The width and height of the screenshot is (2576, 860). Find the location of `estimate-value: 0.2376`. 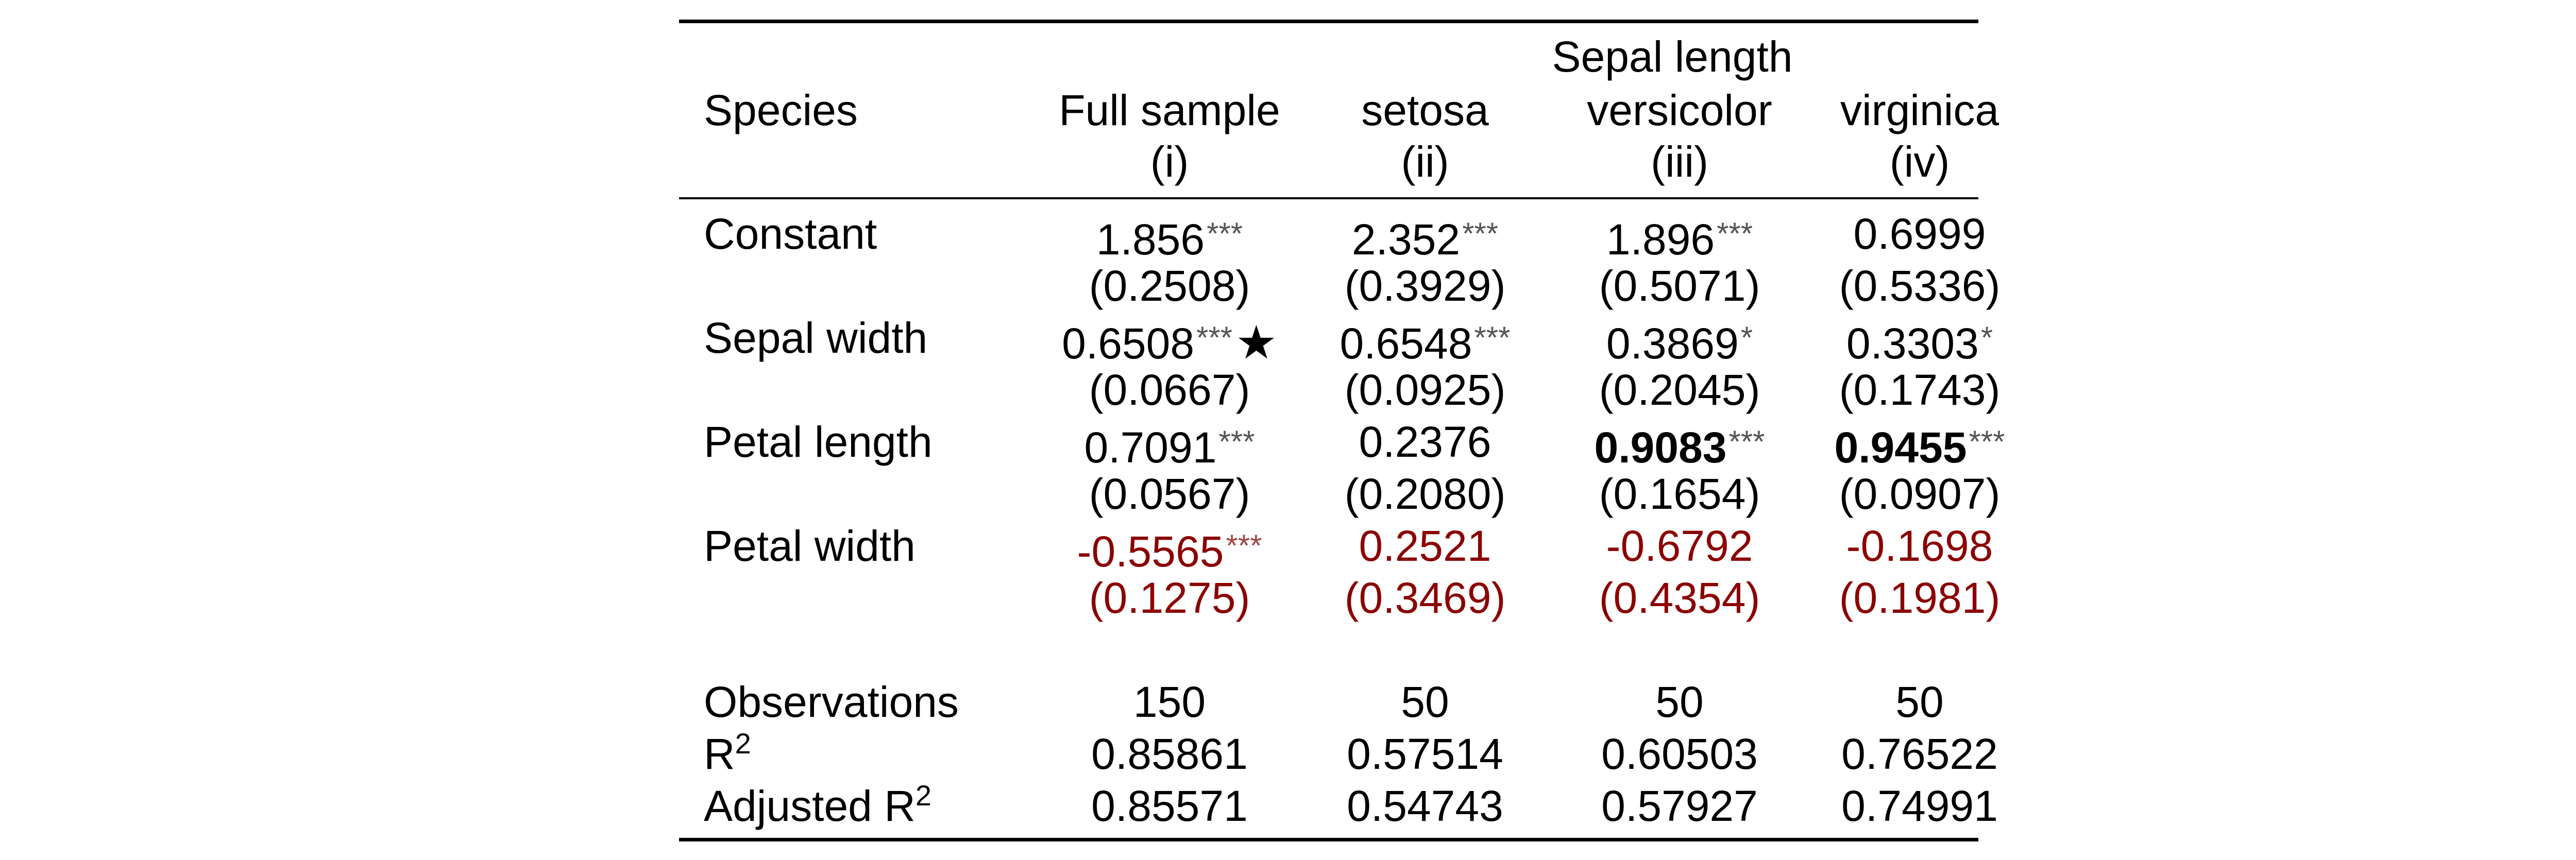

estimate-value: 0.2376 is located at coordinates (1425, 442).